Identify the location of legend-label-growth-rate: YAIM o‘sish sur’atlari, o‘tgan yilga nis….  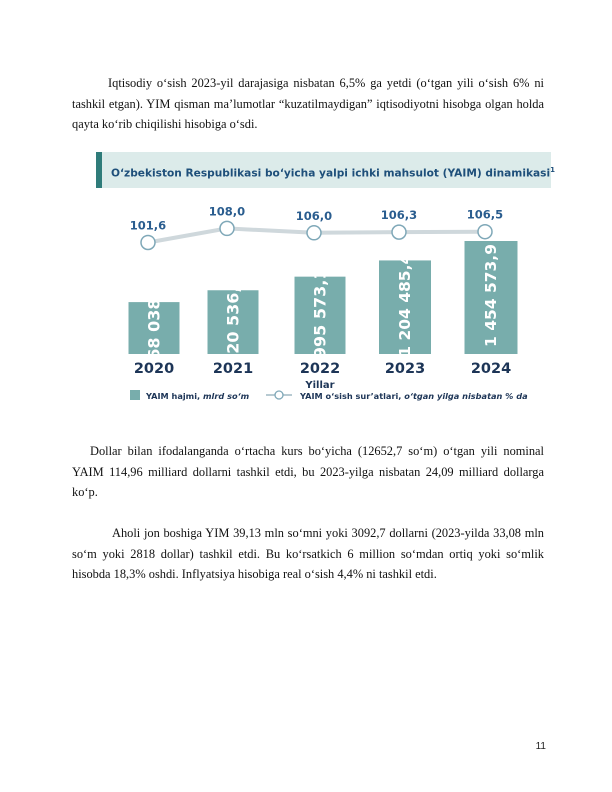
(413, 396).